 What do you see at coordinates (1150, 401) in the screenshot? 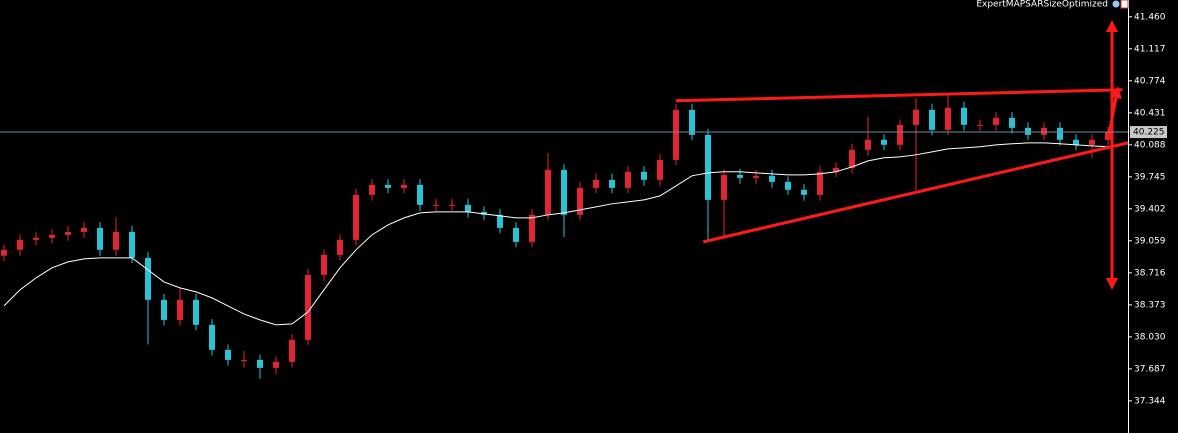
I see `y-tick-label: 37.344` at bounding box center [1150, 401].